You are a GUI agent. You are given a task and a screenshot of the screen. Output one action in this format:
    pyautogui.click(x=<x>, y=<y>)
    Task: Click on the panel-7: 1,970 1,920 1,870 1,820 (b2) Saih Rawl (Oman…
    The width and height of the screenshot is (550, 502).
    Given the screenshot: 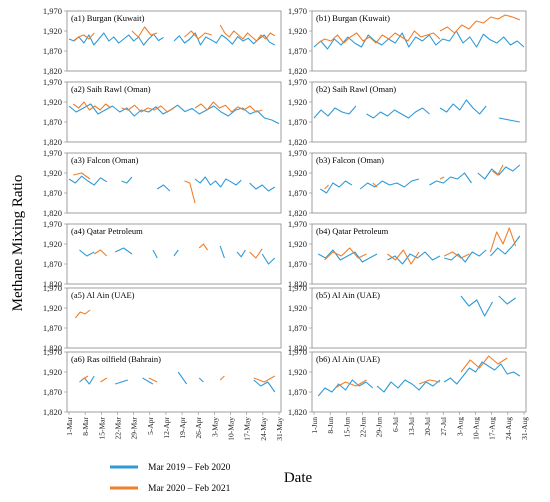 What is the action you would take?
    pyautogui.click(x=407, y=112)
    